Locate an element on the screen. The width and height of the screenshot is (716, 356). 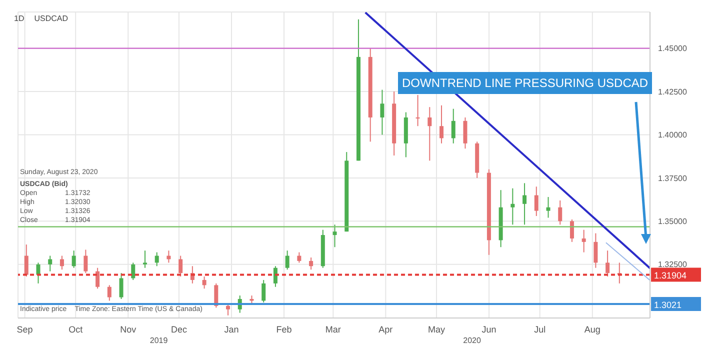
y-tick-label: 1.40000 is located at coordinates (673, 135).